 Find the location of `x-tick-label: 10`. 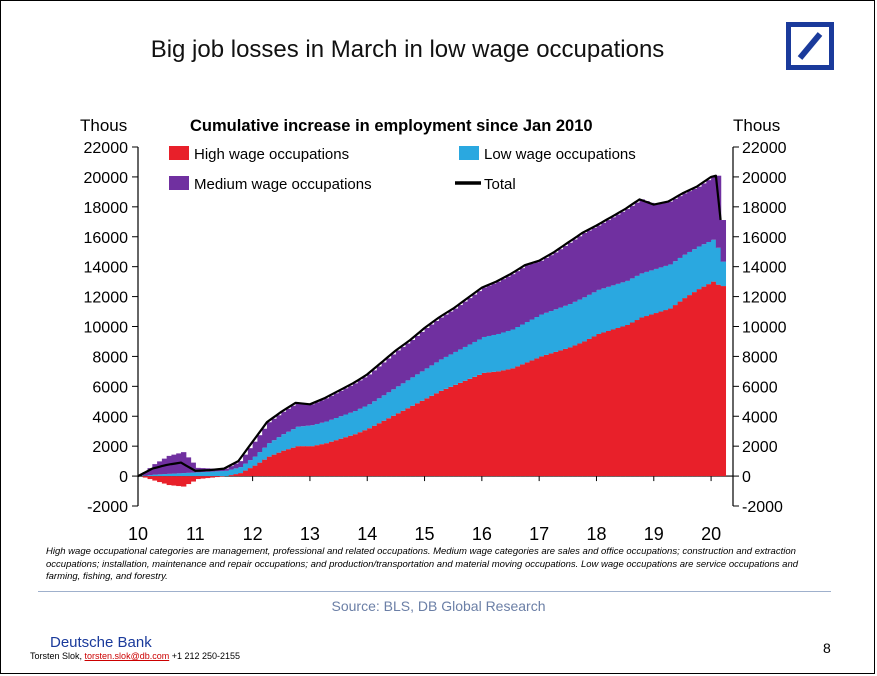

x-tick-label: 10 is located at coordinates (138, 534).